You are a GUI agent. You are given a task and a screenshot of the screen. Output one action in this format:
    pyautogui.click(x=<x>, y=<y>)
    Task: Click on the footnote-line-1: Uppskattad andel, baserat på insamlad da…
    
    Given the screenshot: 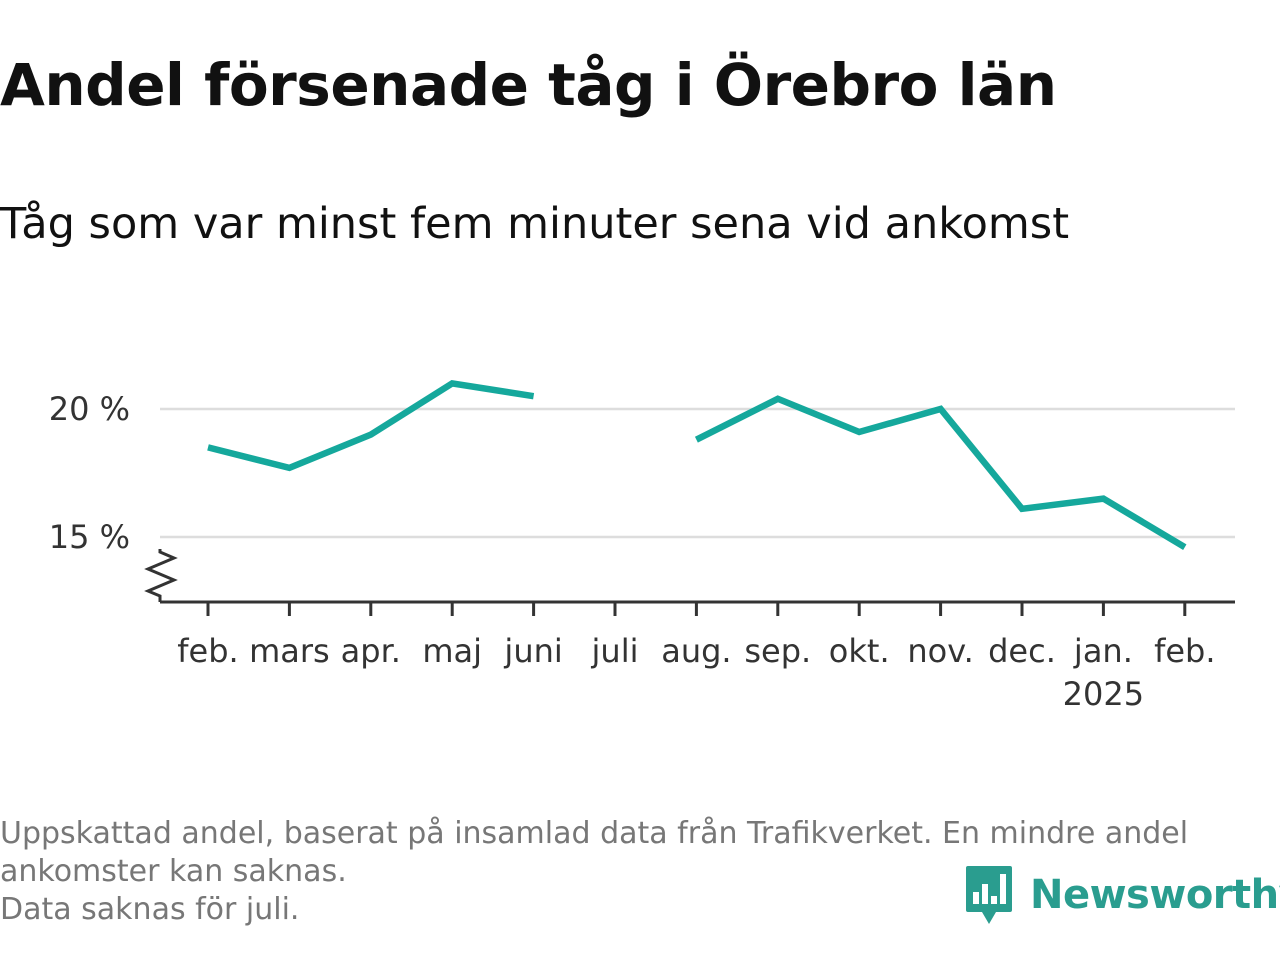 What is the action you would take?
    pyautogui.click(x=594, y=833)
    